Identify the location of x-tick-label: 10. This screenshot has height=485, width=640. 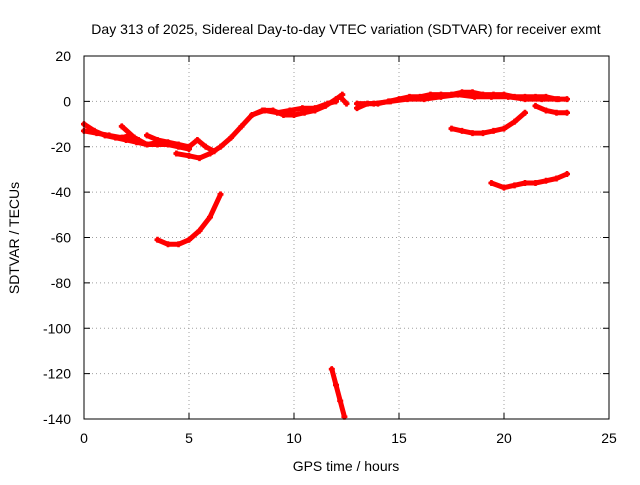
(294, 438).